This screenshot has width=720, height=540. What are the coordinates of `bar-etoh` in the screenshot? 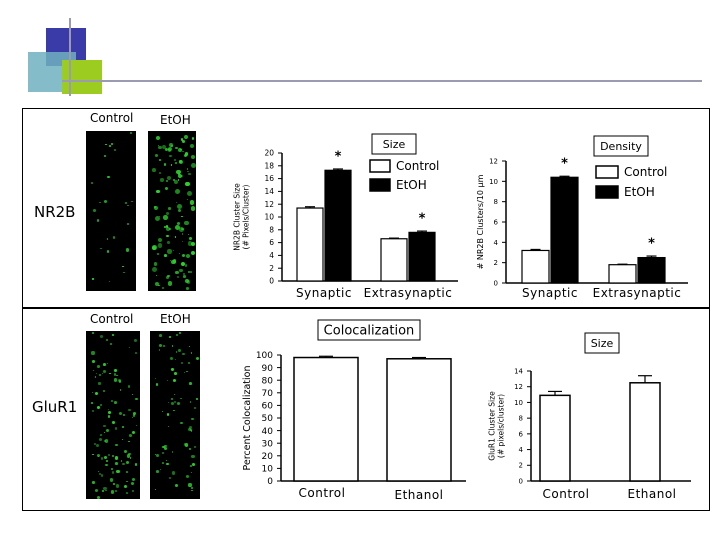 It's located at (651, 270).